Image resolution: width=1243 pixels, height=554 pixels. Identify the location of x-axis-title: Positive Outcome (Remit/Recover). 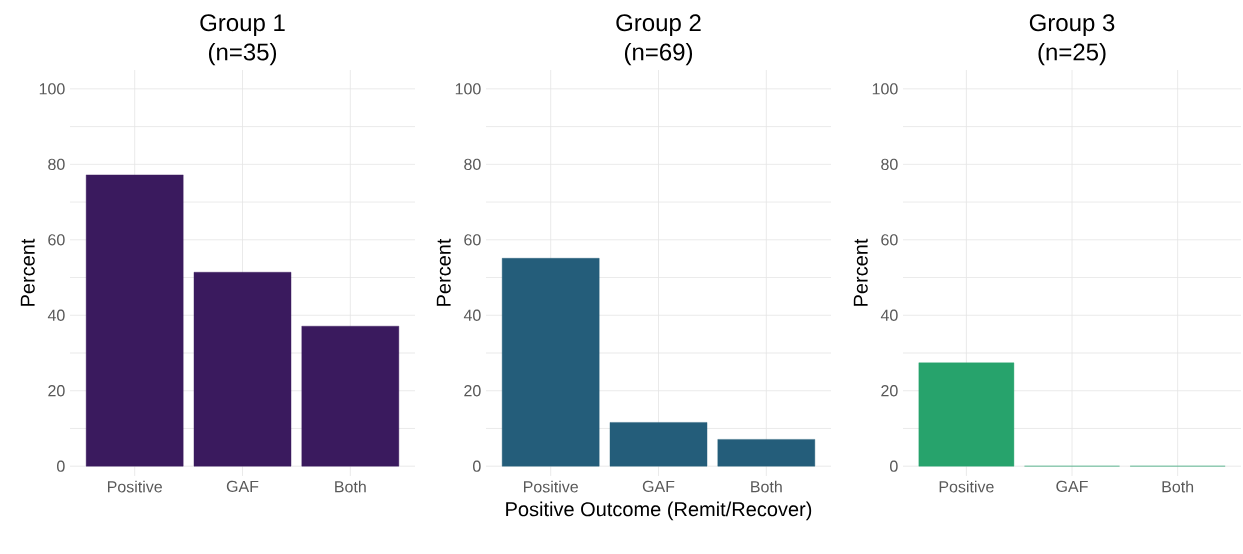
(659, 511).